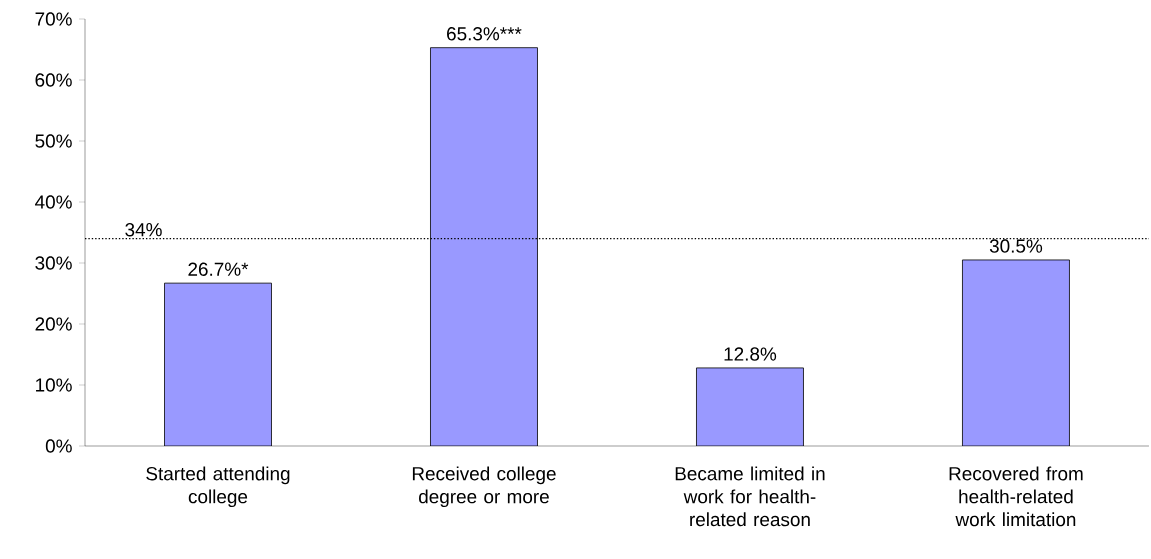 The height and width of the screenshot is (559, 1151). What do you see at coordinates (53, 324) in the screenshot?
I see `y-tick-label: 20%` at bounding box center [53, 324].